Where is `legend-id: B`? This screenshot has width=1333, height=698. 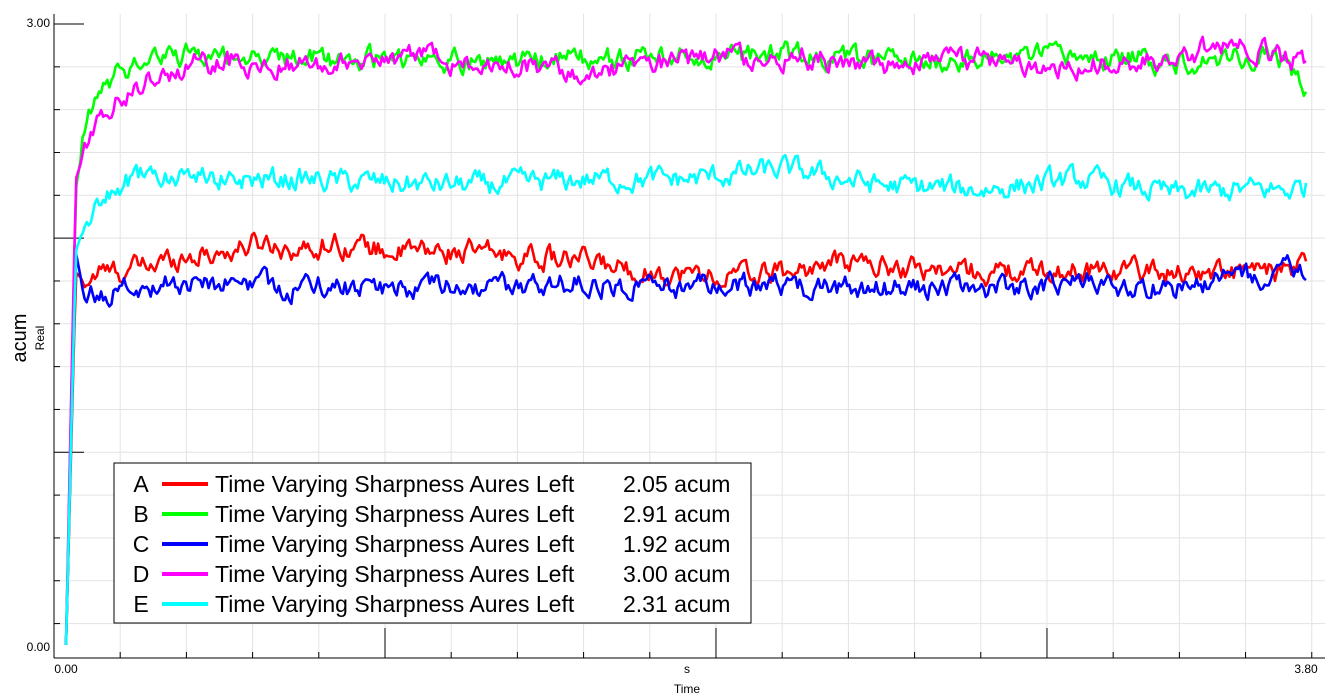 legend-id: B is located at coordinates (140, 514).